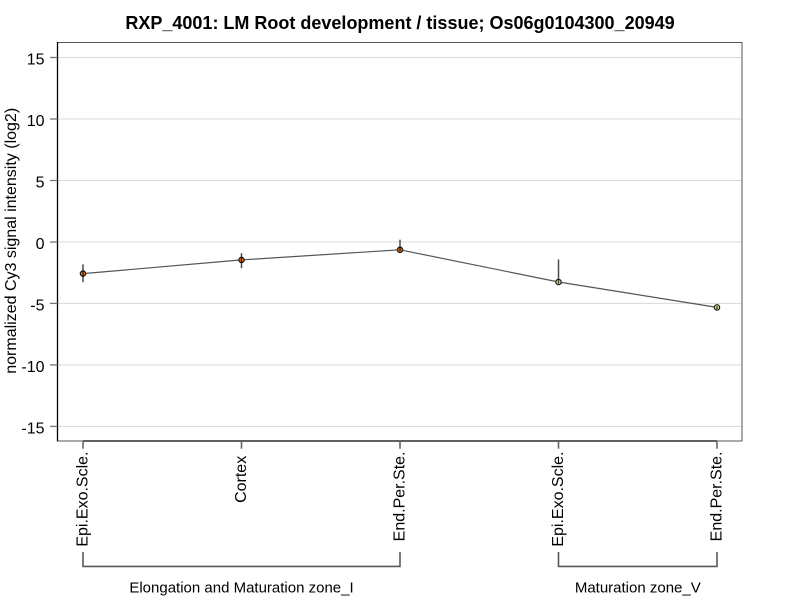  I want to click on svg-text:normalized Cy3 signal intensit: normalized Cy3 signal intensity (log2), so click(11, 241).